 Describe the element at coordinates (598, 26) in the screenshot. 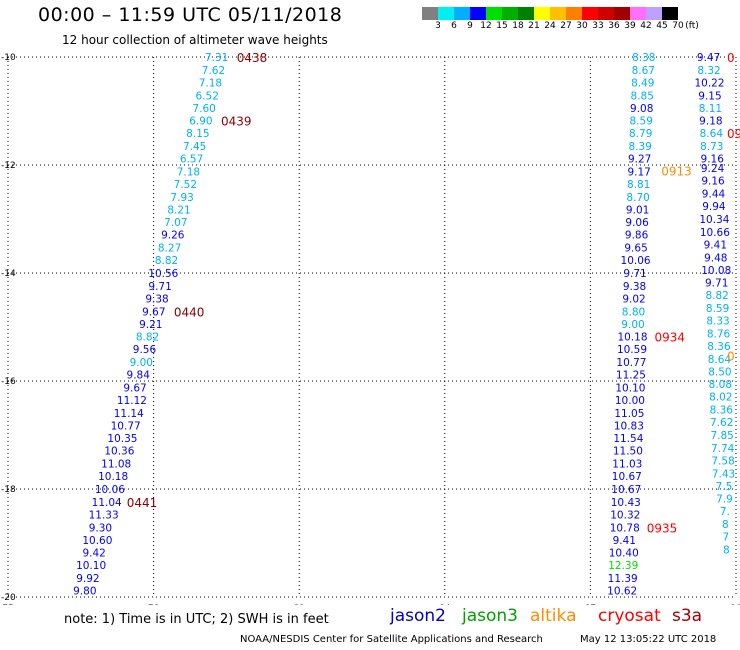

I see `colorbar-label: 33` at that location.